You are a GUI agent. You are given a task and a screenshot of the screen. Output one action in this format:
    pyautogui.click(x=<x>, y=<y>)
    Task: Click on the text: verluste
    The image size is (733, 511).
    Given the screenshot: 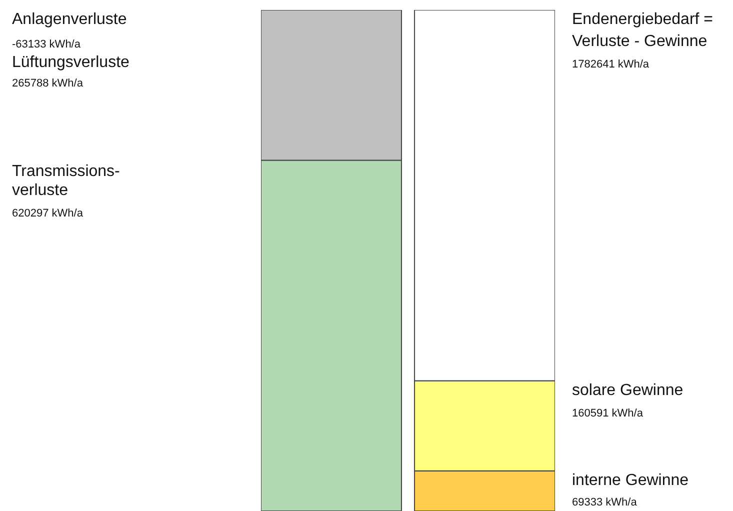 What is the action you would take?
    pyautogui.click(x=40, y=190)
    